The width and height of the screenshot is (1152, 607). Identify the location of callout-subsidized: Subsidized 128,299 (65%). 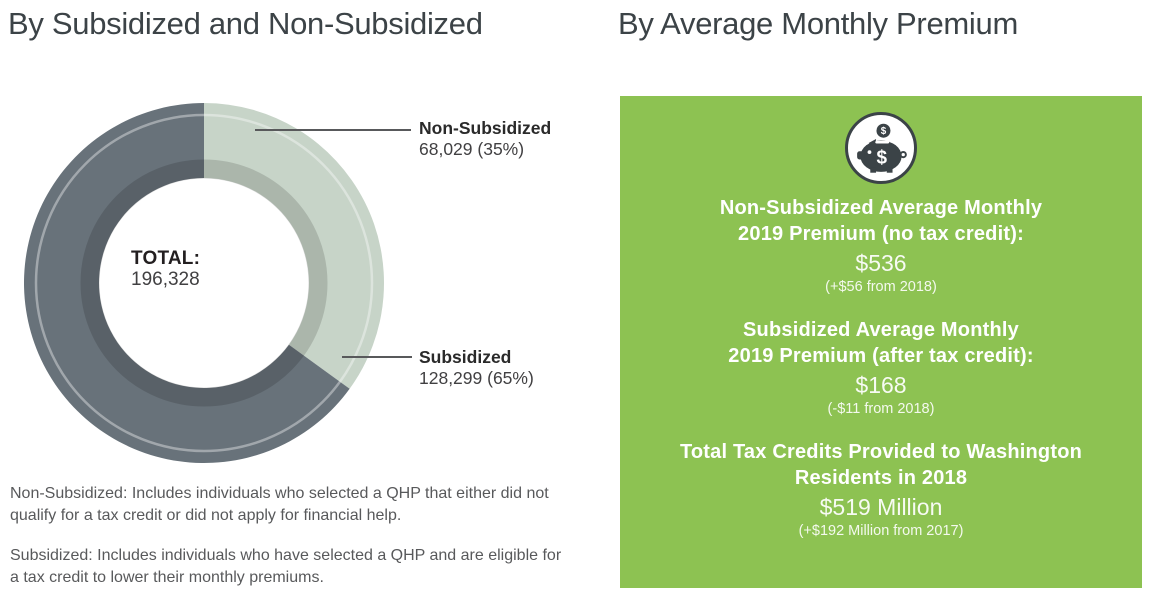
(476, 368).